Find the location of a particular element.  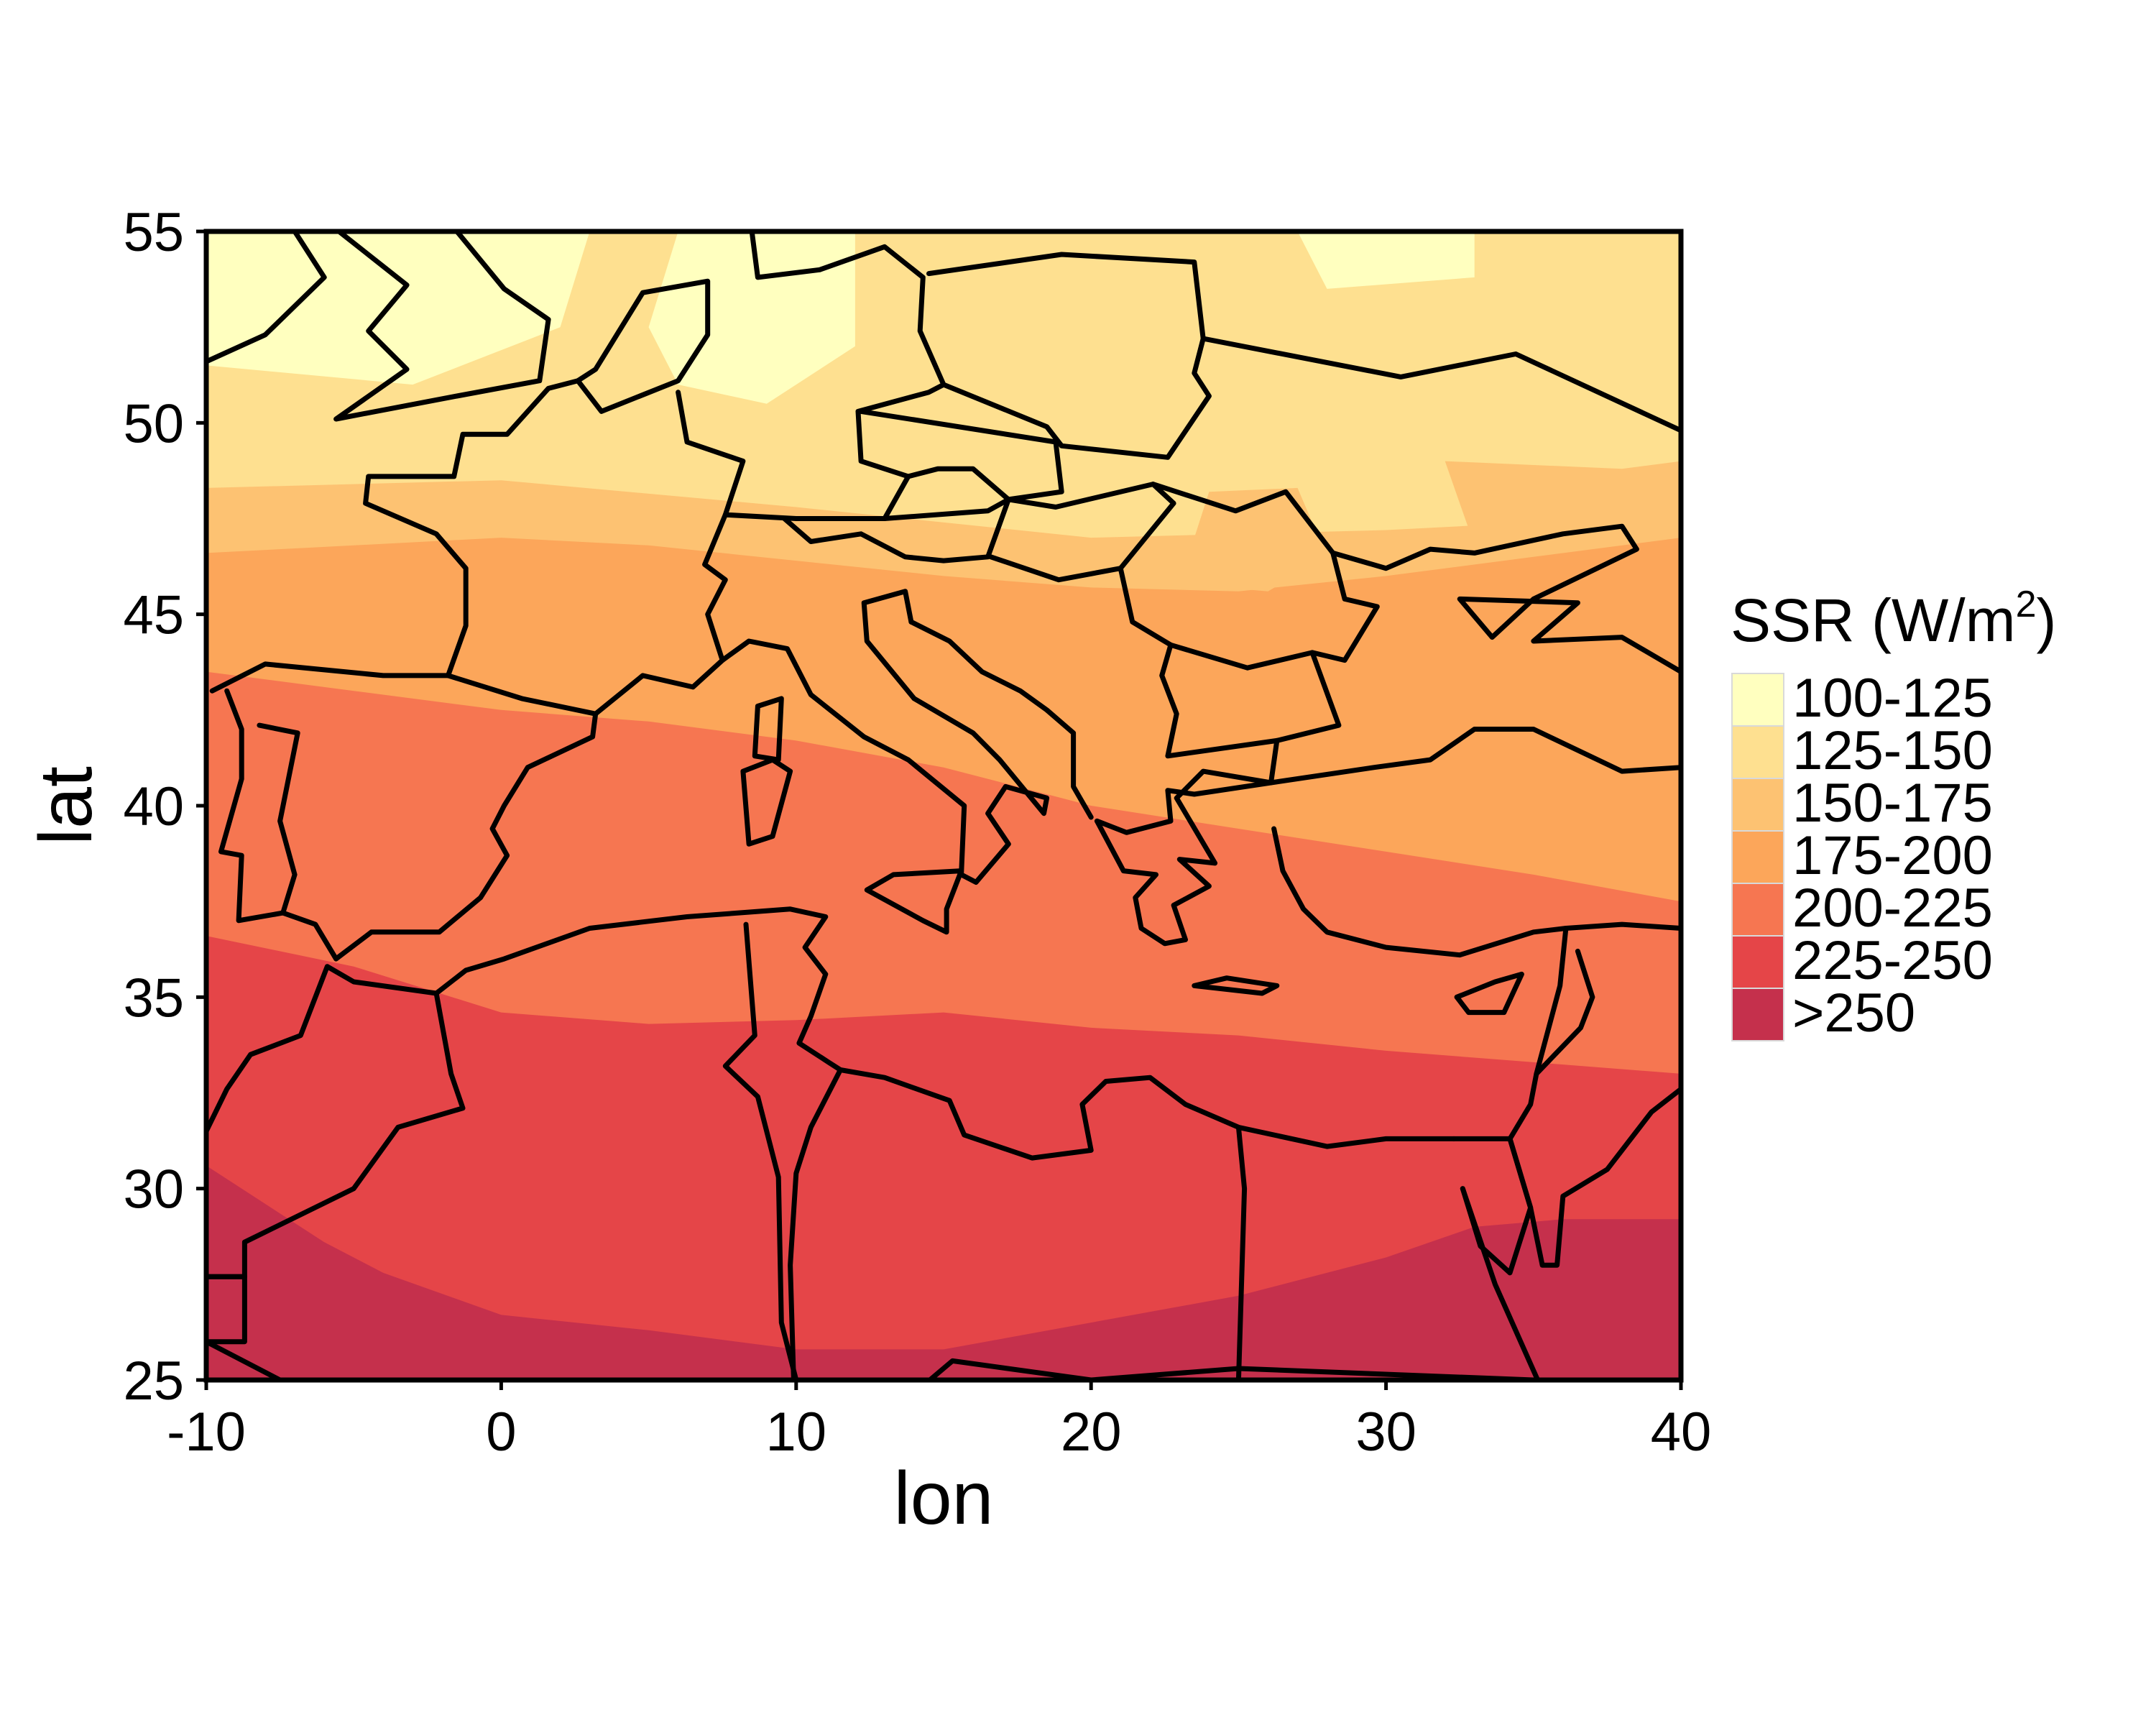

legend-title-end: ) is located at coordinates (2047, 620).